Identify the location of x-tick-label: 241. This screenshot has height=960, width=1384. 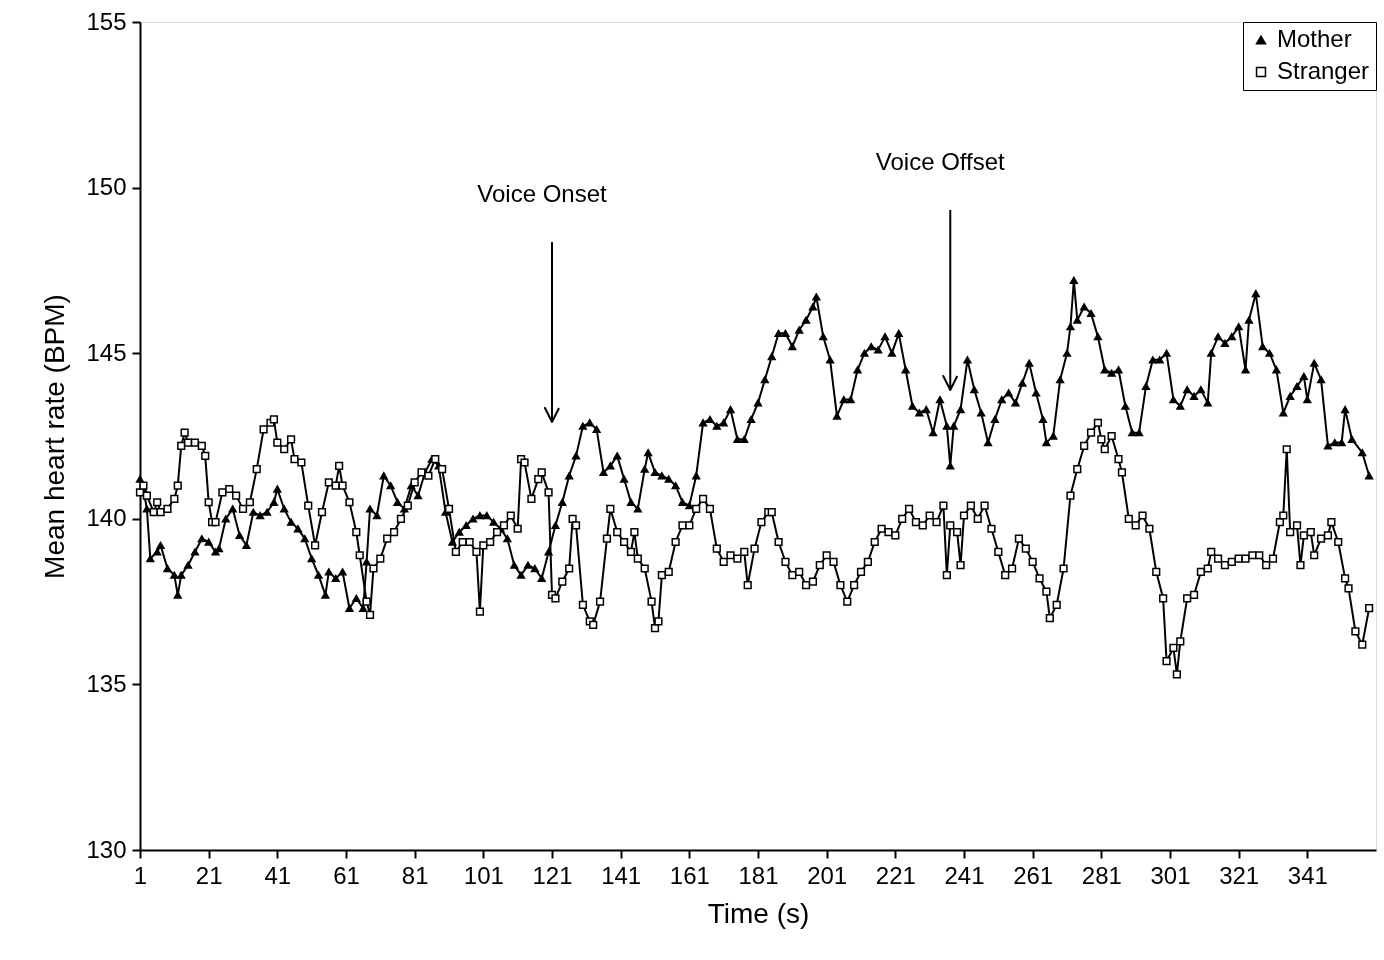
(964, 875).